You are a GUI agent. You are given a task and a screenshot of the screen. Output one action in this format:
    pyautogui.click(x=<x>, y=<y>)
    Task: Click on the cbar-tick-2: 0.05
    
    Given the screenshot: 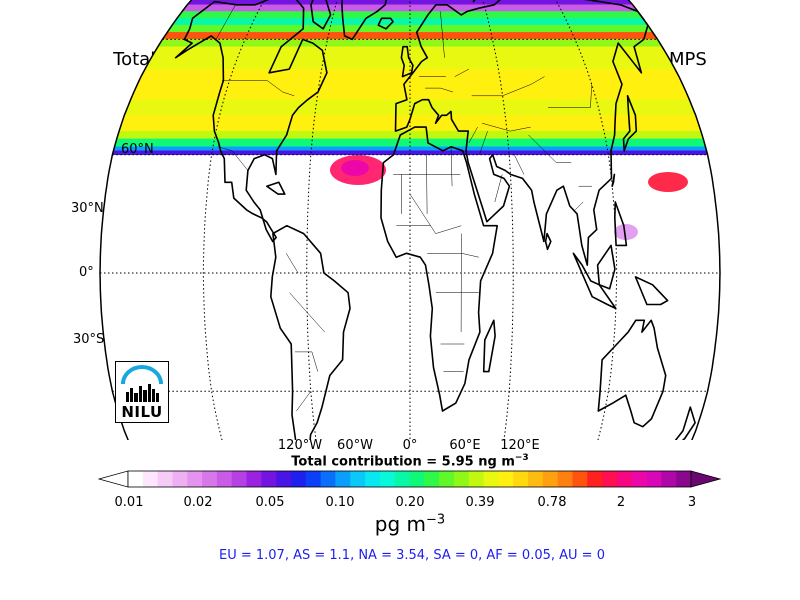 What is the action you would take?
    pyautogui.click(x=270, y=502)
    